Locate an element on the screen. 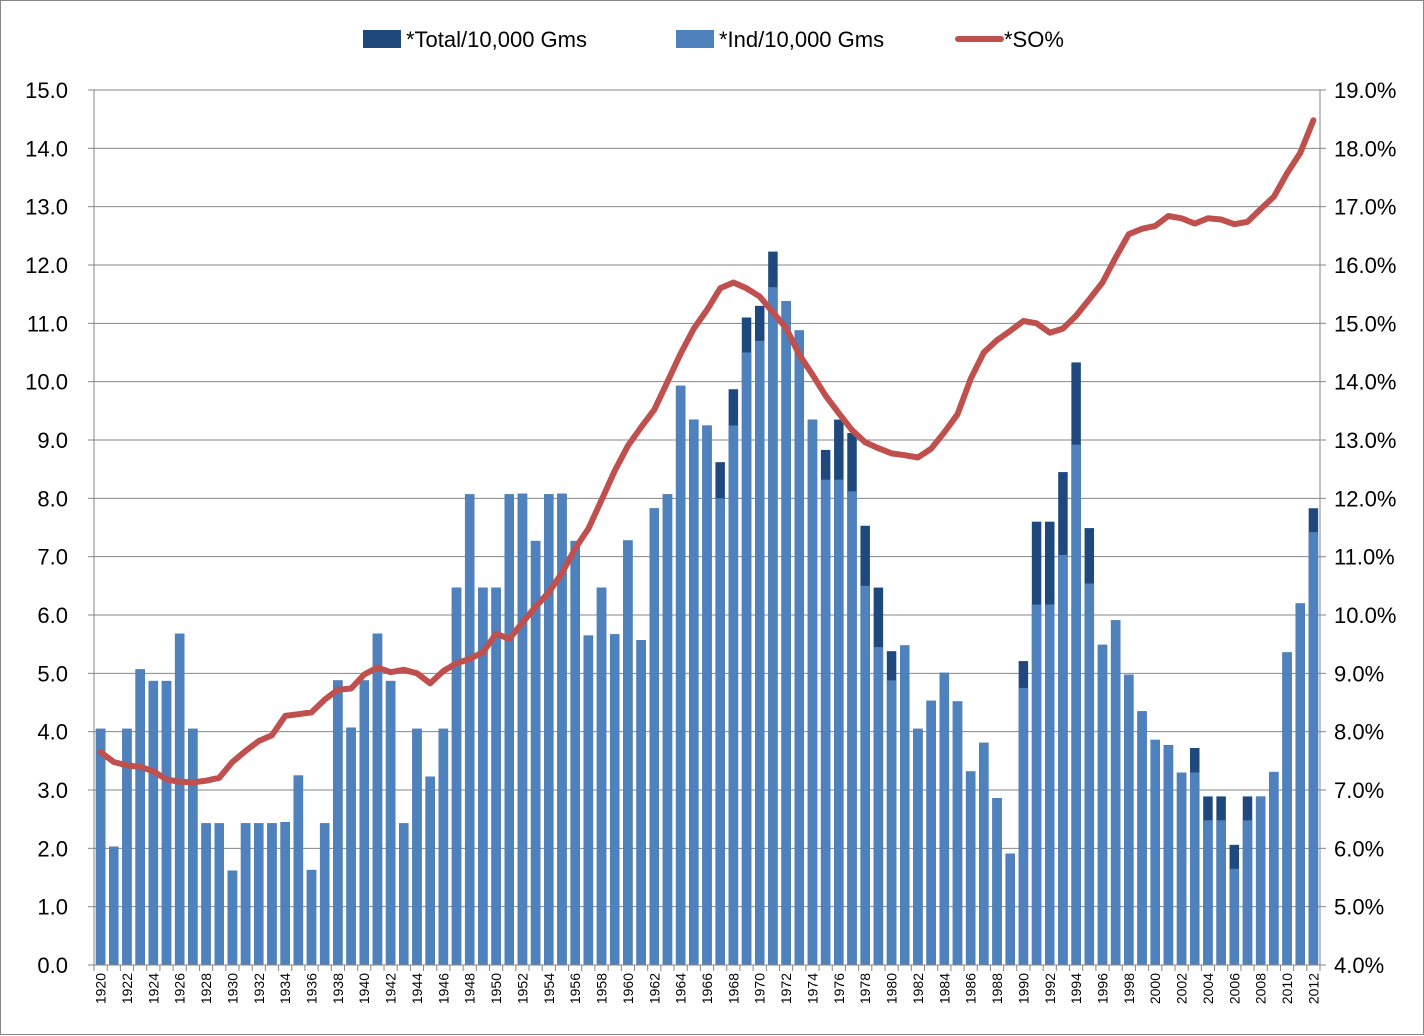 The image size is (1424, 1036). x-tick-label: 1972 is located at coordinates (786, 988).